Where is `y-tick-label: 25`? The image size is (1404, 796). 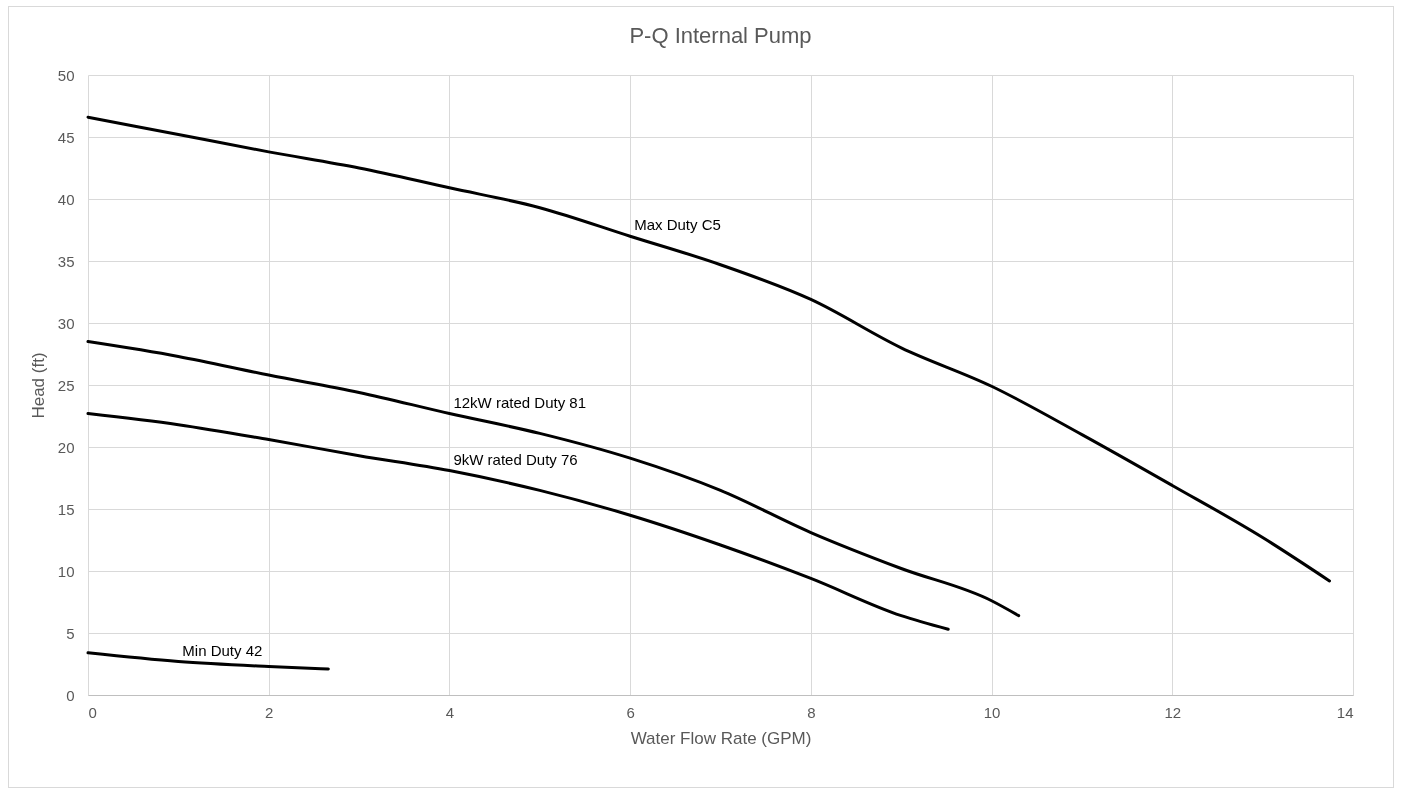
y-tick-label: 25 is located at coordinates (66, 385).